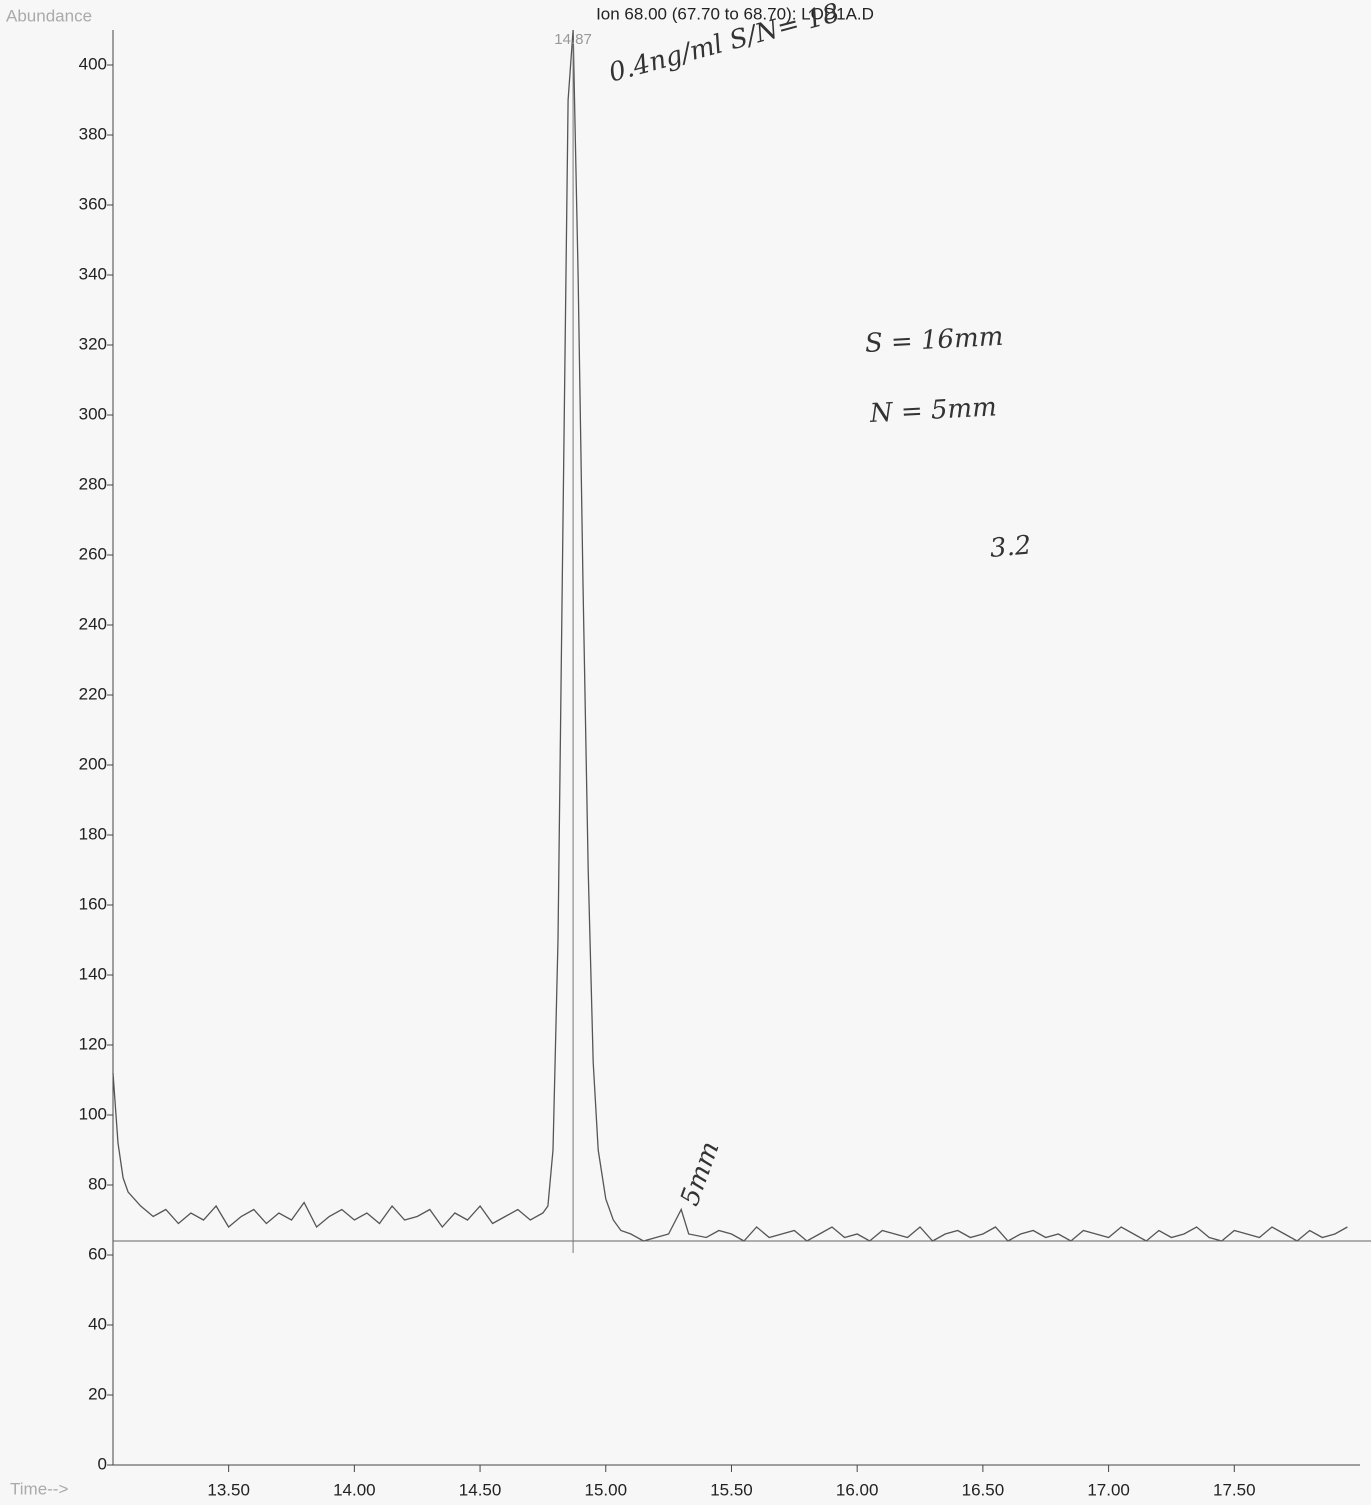 The image size is (1371, 1505). What do you see at coordinates (735, 13) in the screenshot?
I see `chart-title: Ion 68.00 (67.70 to 68.70): LOD1A.D` at bounding box center [735, 13].